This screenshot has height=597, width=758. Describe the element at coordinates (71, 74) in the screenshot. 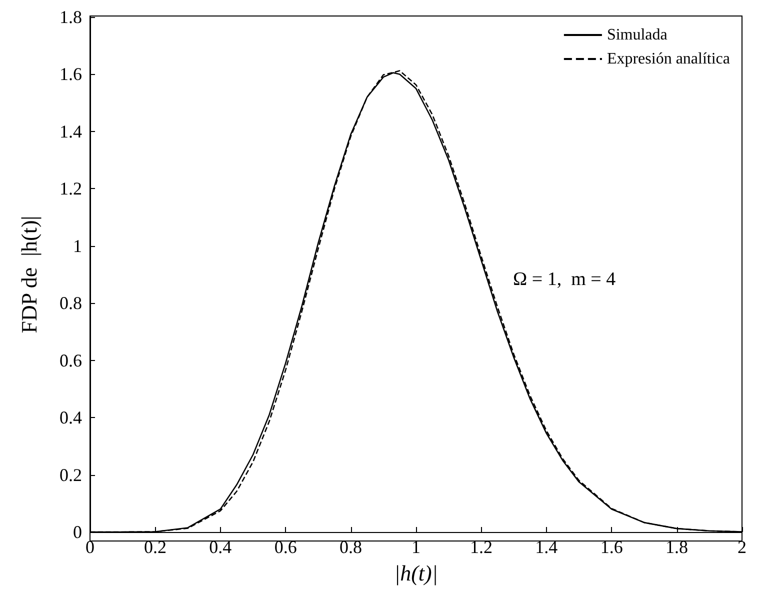

I see `y-tick-label: 1.6` at that location.